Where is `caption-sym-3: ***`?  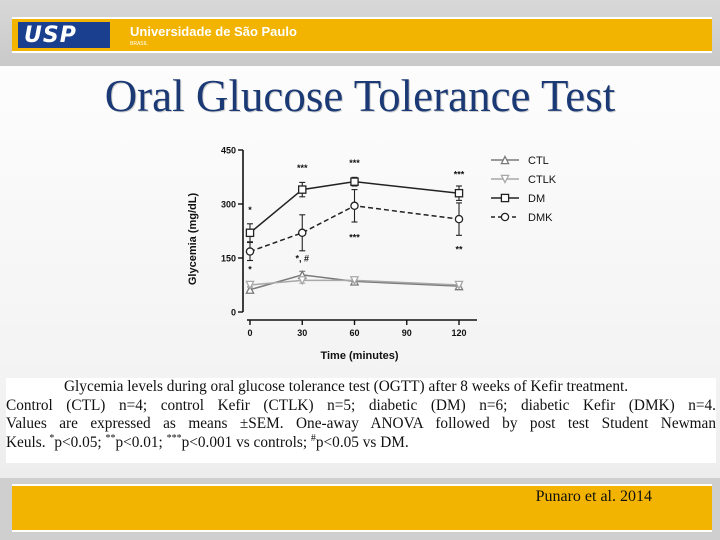 caption-sym-3: *** is located at coordinates (174, 438).